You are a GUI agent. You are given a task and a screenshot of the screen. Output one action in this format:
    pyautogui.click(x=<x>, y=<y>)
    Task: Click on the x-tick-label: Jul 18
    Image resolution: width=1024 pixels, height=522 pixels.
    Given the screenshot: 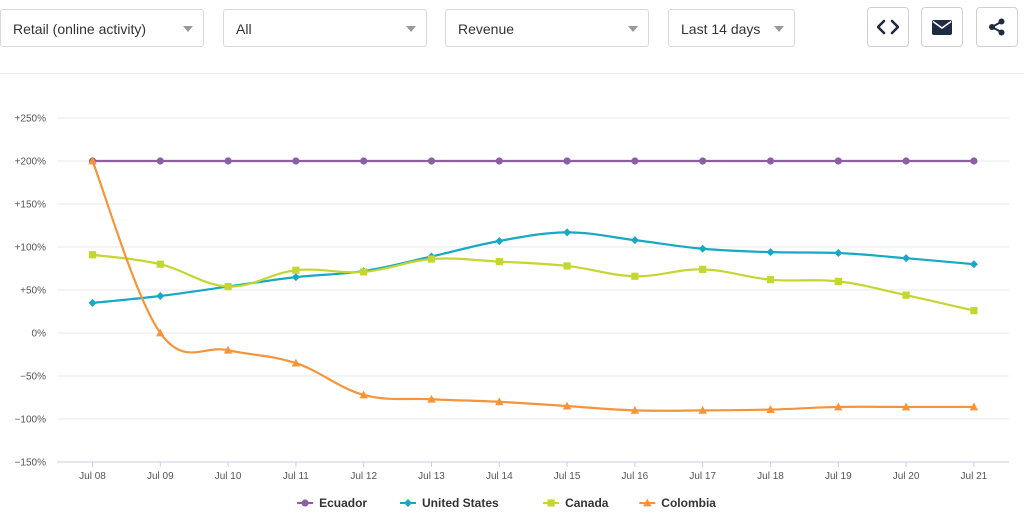 What is the action you would take?
    pyautogui.click(x=770, y=476)
    